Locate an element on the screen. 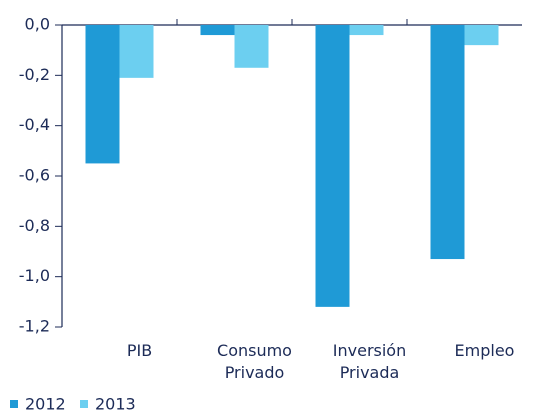  y-tick-label: -0,8 is located at coordinates (34, 225).